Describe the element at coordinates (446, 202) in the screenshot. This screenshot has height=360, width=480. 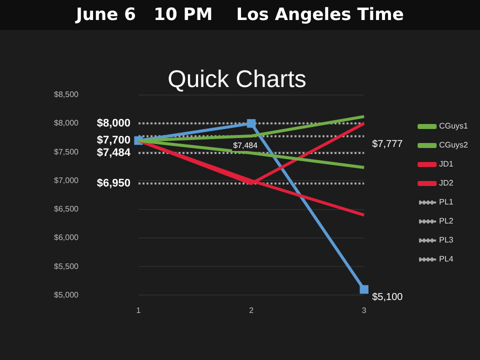
I see `legend-label: PL1` at that location.